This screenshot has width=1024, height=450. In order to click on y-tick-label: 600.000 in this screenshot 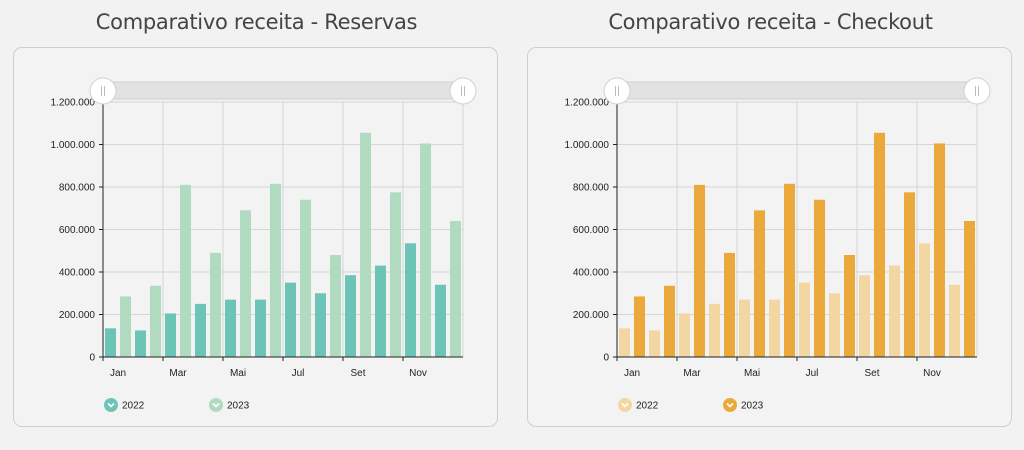, I will do `click(591, 230)`.